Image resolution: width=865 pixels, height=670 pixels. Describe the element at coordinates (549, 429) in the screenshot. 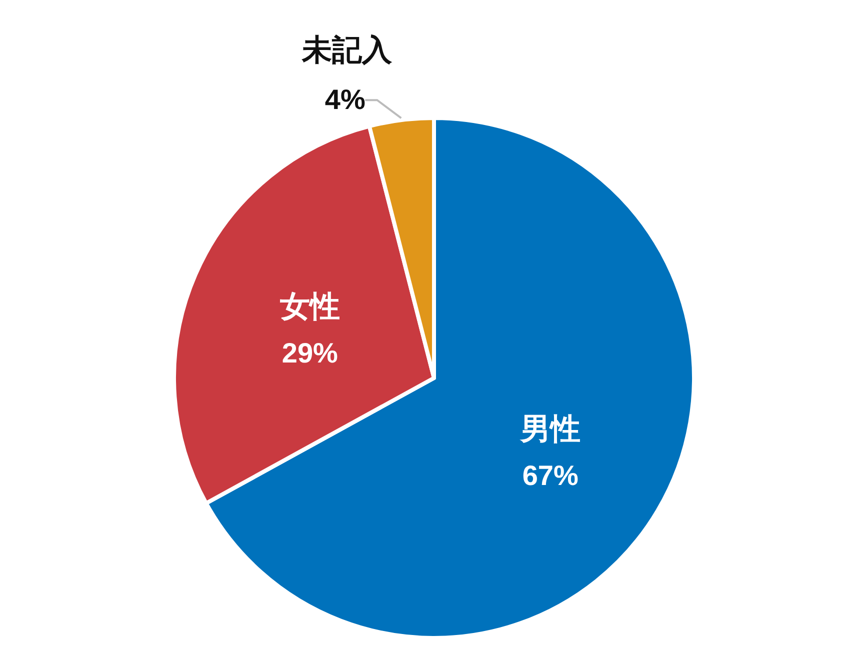

I see `slice-label: 男性` at that location.